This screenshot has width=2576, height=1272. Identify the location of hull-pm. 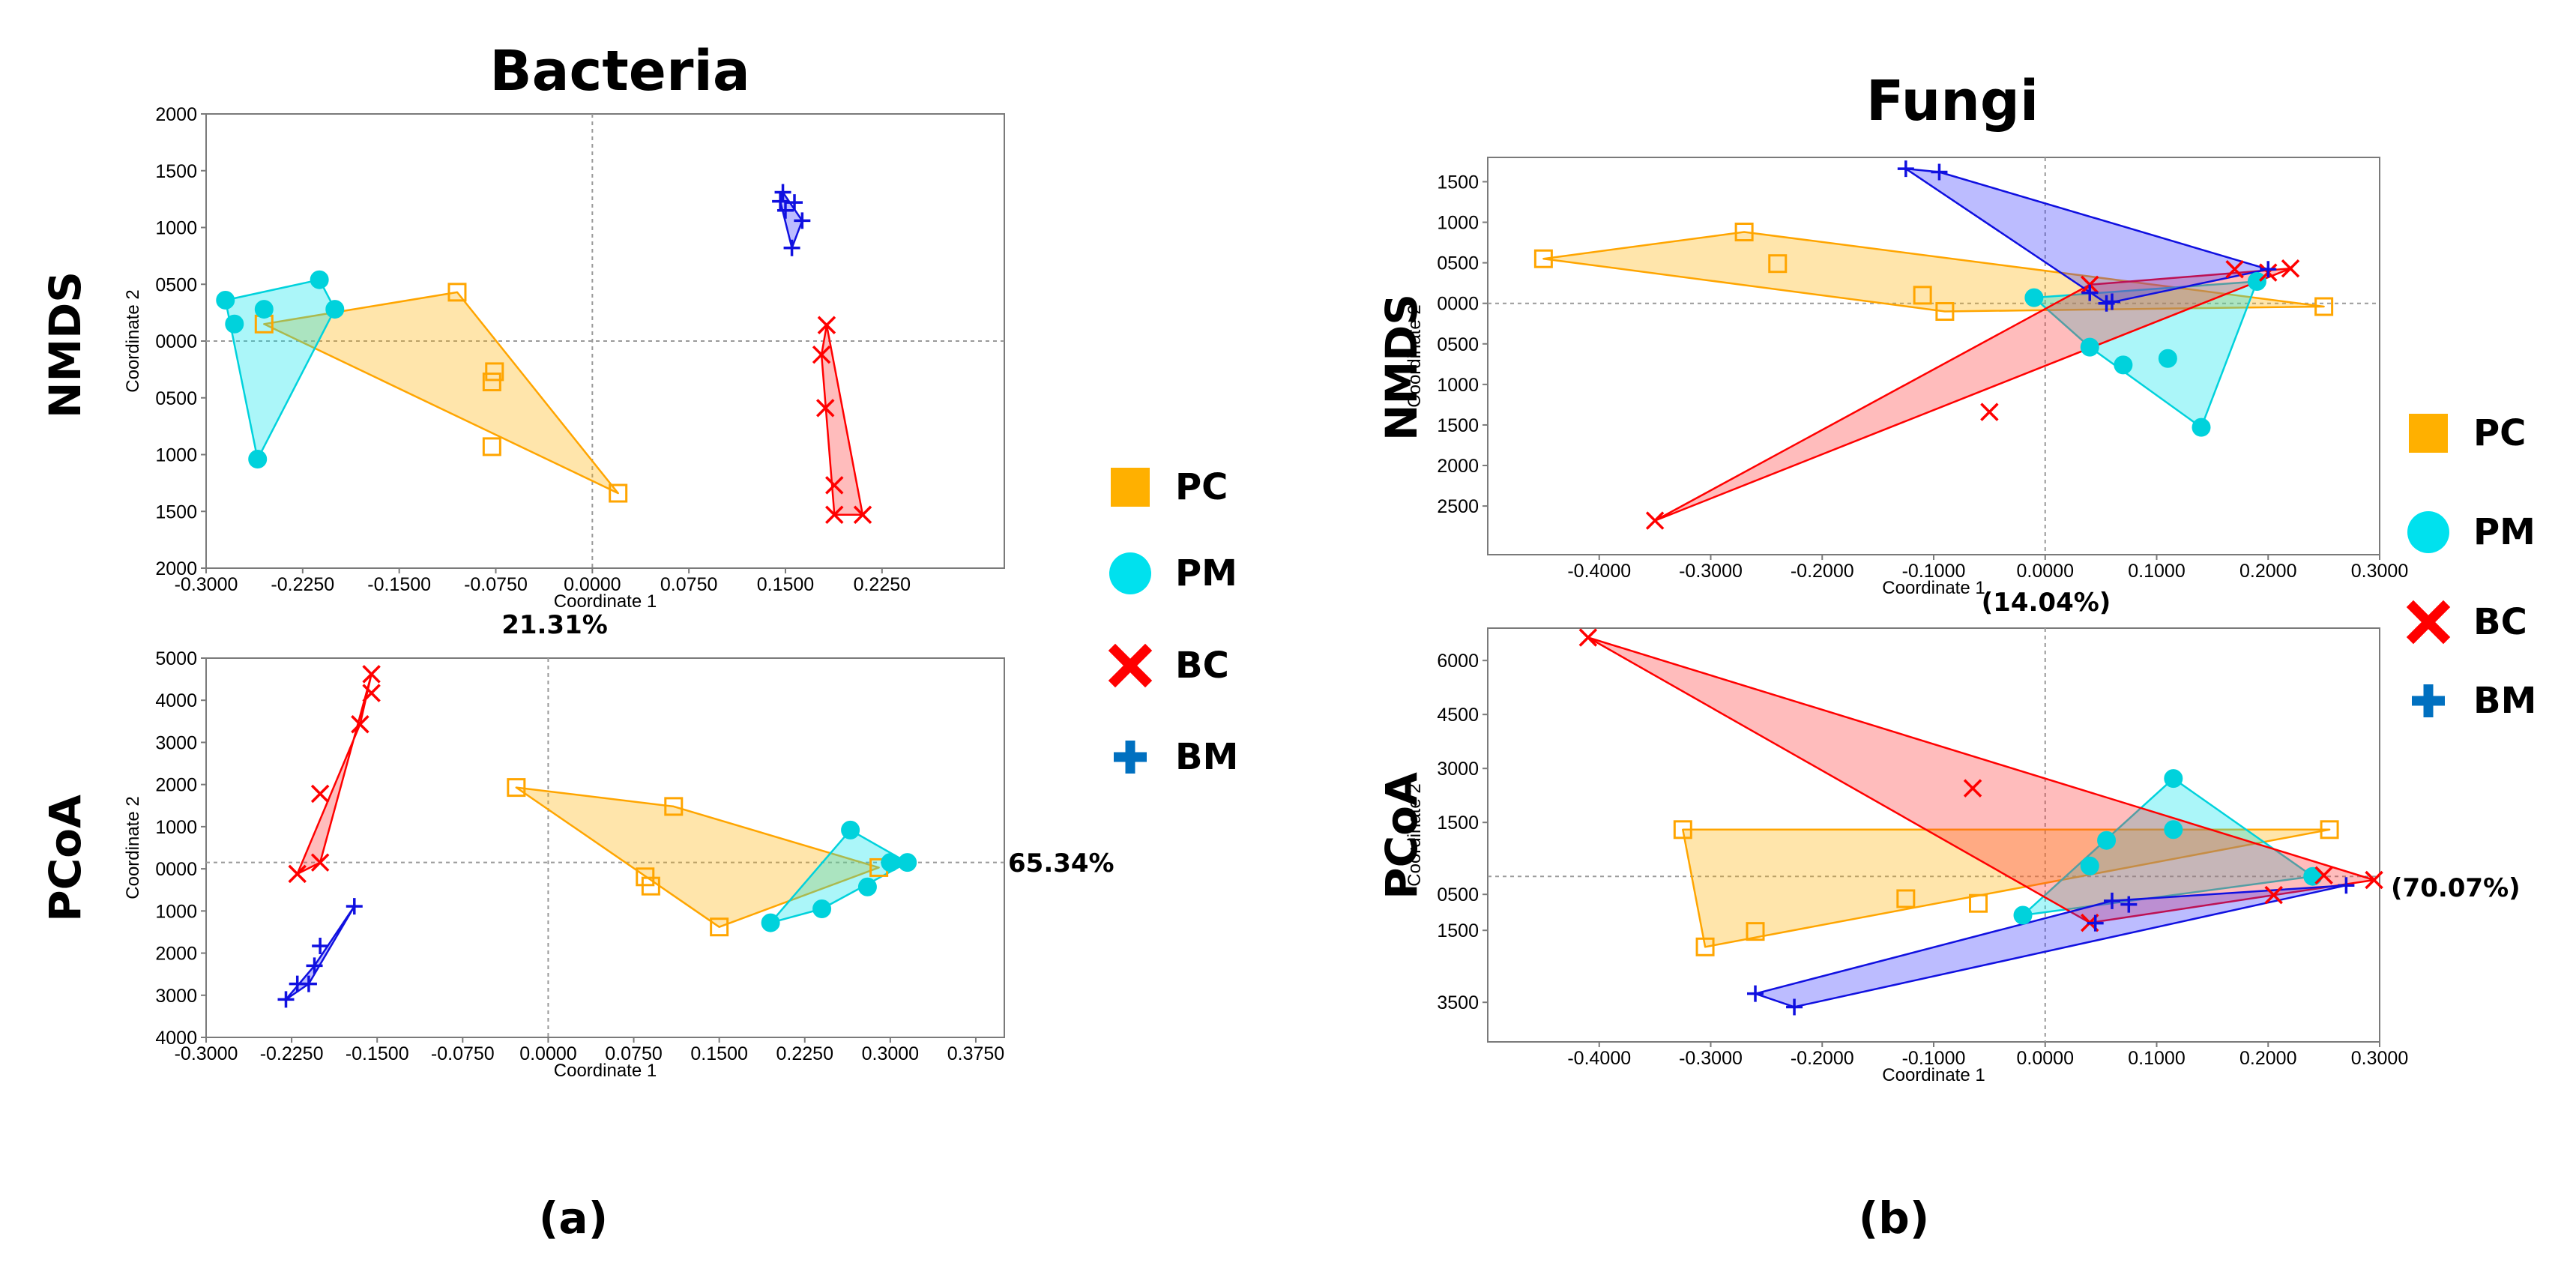
(2167, 847).